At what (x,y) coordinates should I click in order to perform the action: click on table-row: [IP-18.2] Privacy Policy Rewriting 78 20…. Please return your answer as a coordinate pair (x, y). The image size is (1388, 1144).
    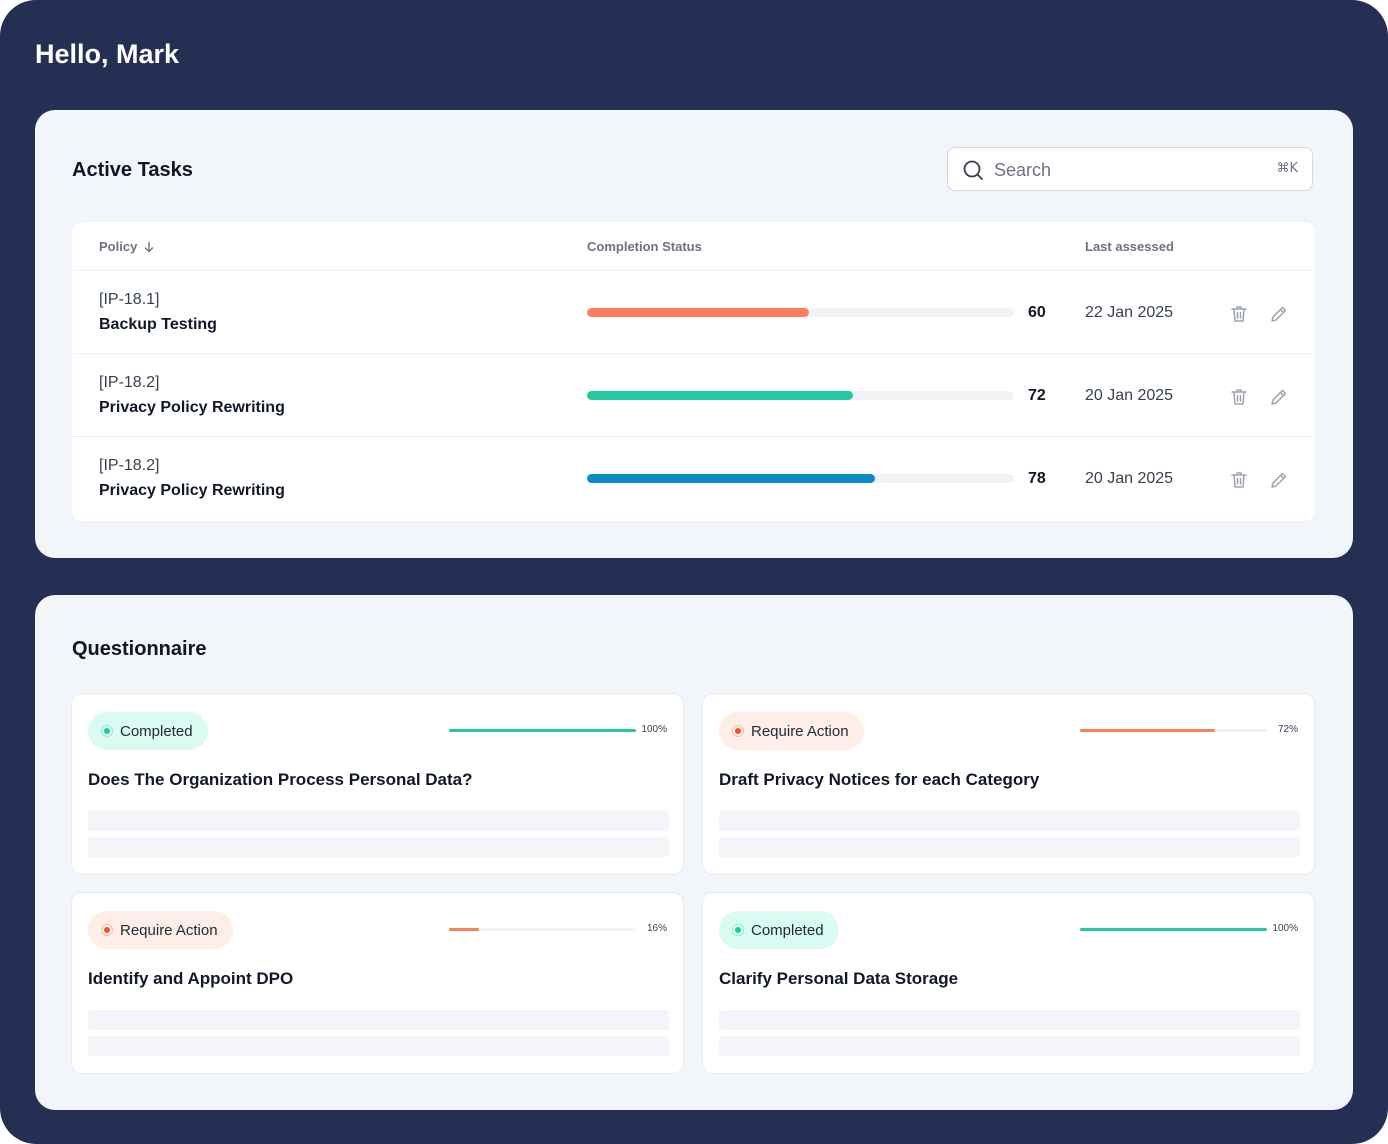
    Looking at the image, I should click on (693, 478).